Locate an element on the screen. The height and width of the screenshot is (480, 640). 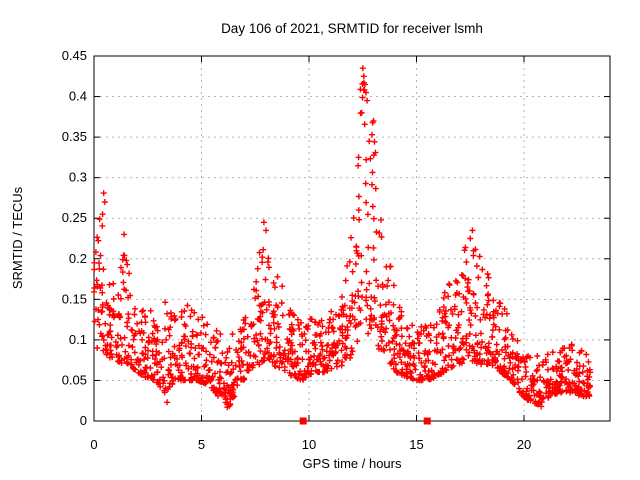
x-tick-label: 0 is located at coordinates (93, 444).